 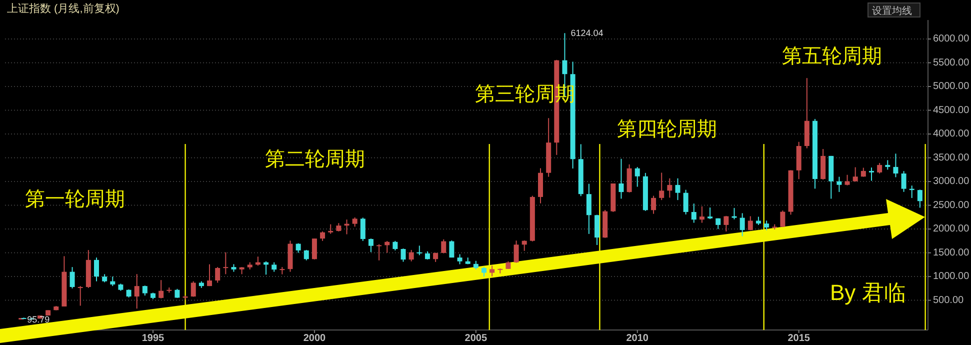 What do you see at coordinates (637, 338) in the screenshot?
I see `x-tick-label: 2010` at bounding box center [637, 338].